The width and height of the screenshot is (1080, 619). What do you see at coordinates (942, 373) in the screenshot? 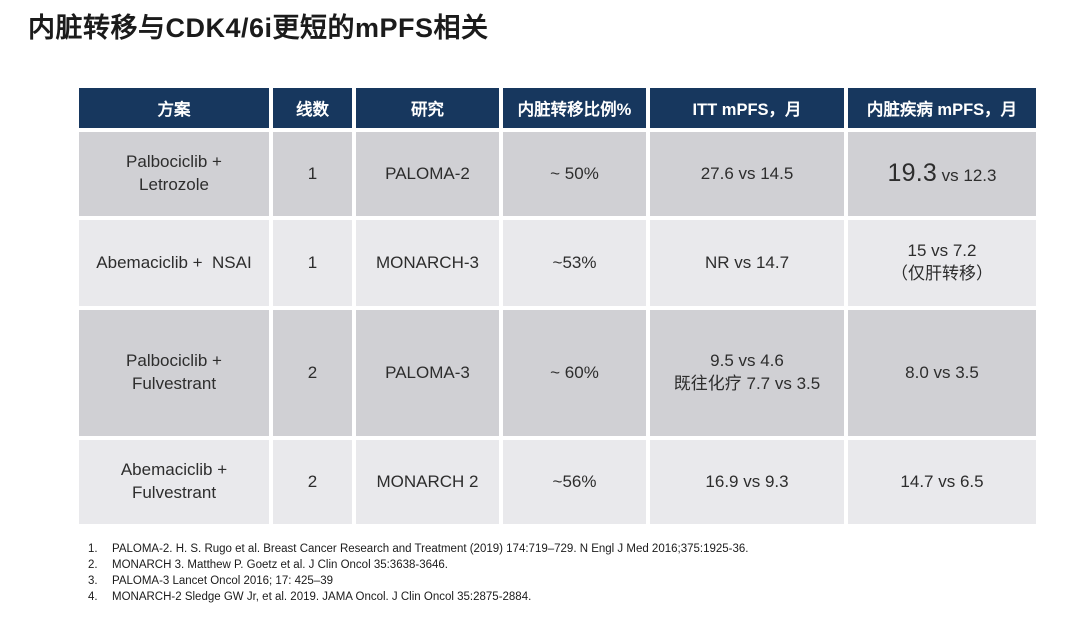
I see `cell-visceral-mpfs: 8.0 vs 3.5` at bounding box center [942, 373].